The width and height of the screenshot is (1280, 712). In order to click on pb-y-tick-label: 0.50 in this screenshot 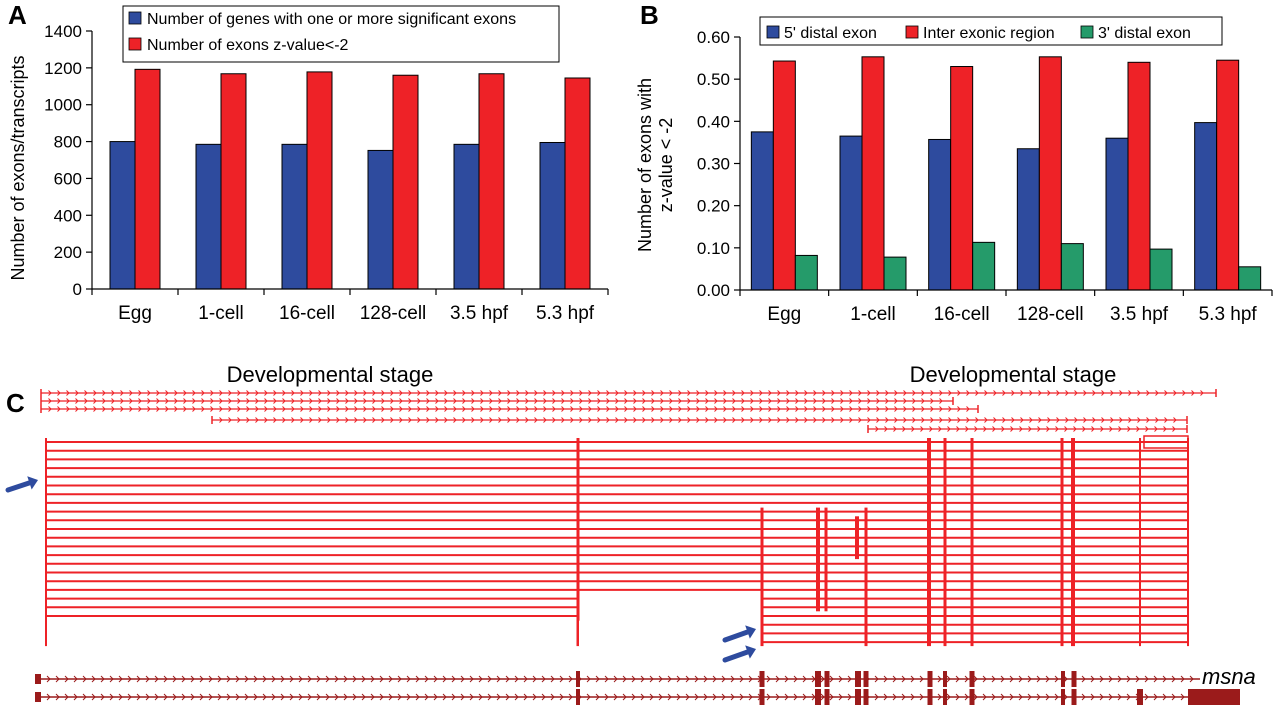, I will do `click(713, 79)`.